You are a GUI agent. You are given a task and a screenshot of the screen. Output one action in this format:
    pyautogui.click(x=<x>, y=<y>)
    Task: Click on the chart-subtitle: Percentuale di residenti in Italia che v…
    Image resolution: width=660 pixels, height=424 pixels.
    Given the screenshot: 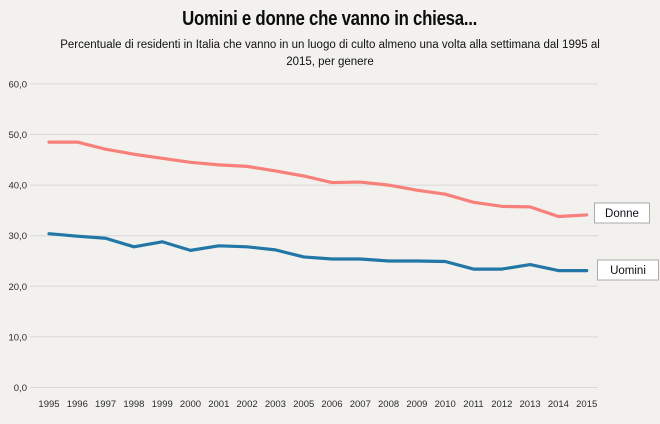 What is the action you would take?
    pyautogui.click(x=330, y=53)
    